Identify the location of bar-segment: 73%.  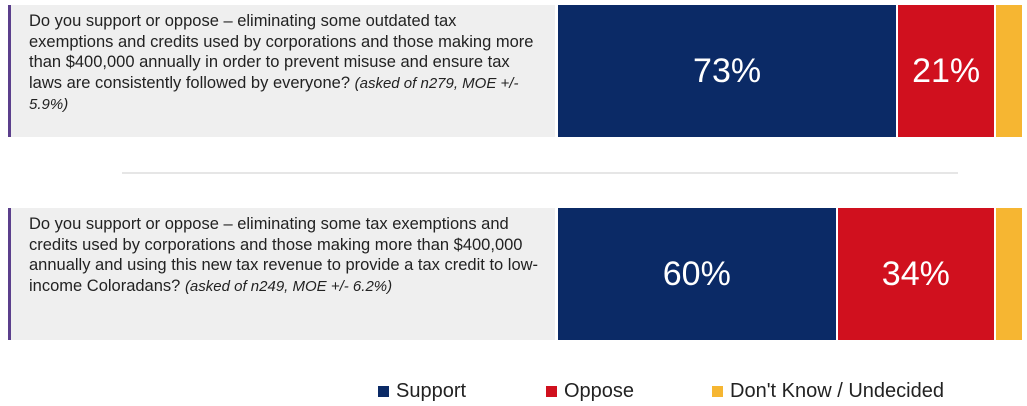
(727, 71).